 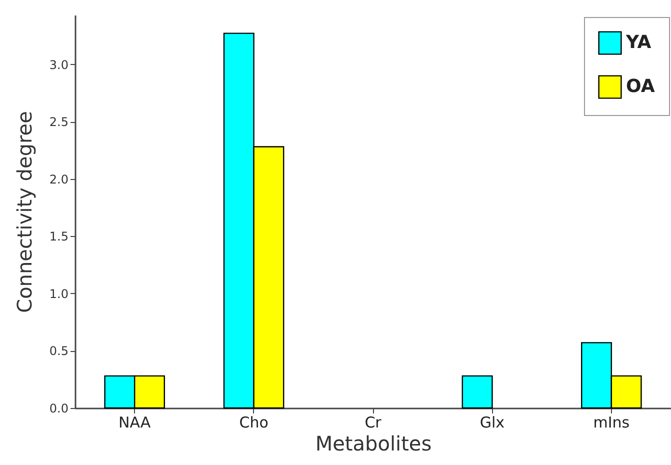 What do you see at coordinates (373, 423) in the screenshot?
I see `x-tick-label: Cr` at bounding box center [373, 423].